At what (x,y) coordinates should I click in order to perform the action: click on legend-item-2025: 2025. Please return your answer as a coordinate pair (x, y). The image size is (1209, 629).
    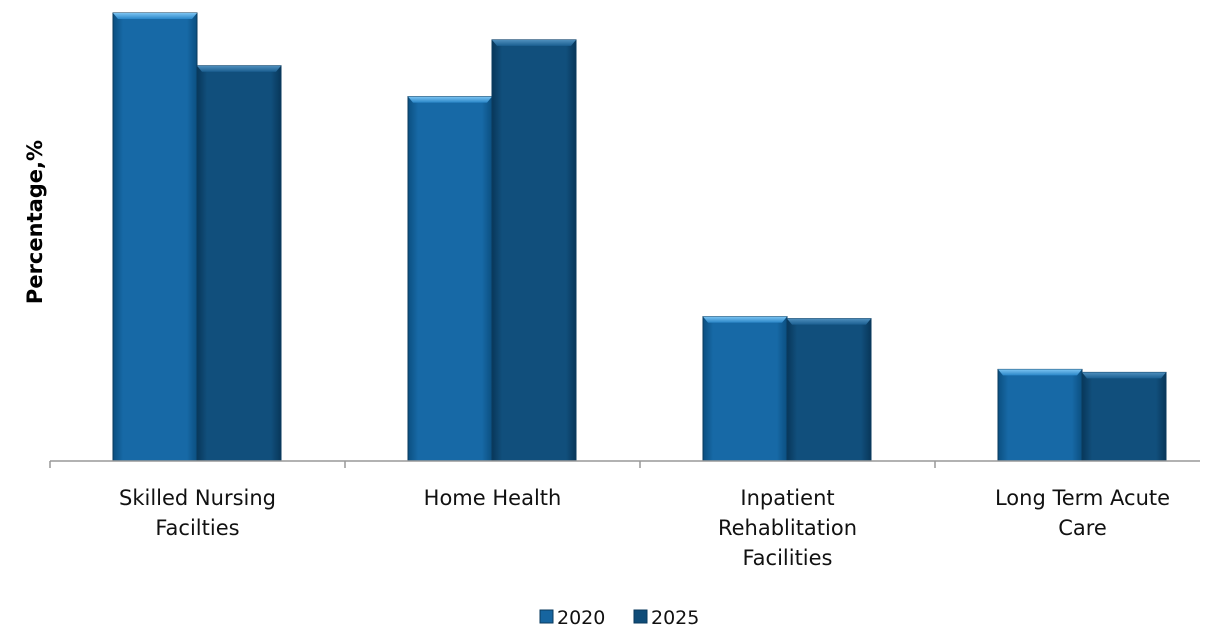
    Looking at the image, I should click on (666, 618).